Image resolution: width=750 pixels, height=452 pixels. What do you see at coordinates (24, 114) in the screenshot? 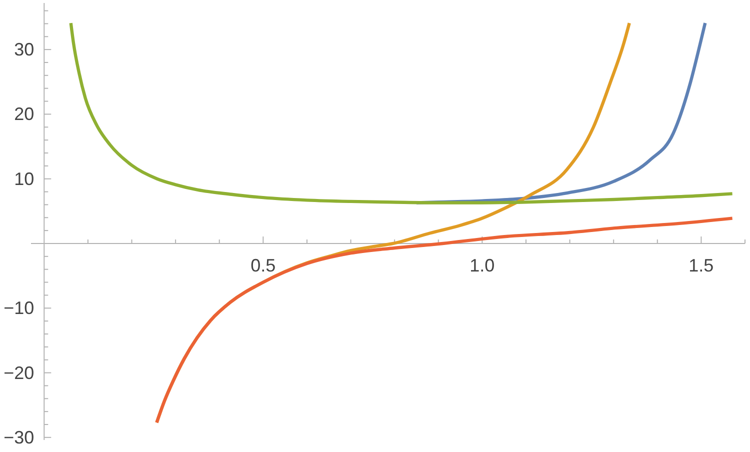
I see `y-tick-label: 20` at bounding box center [24, 114].